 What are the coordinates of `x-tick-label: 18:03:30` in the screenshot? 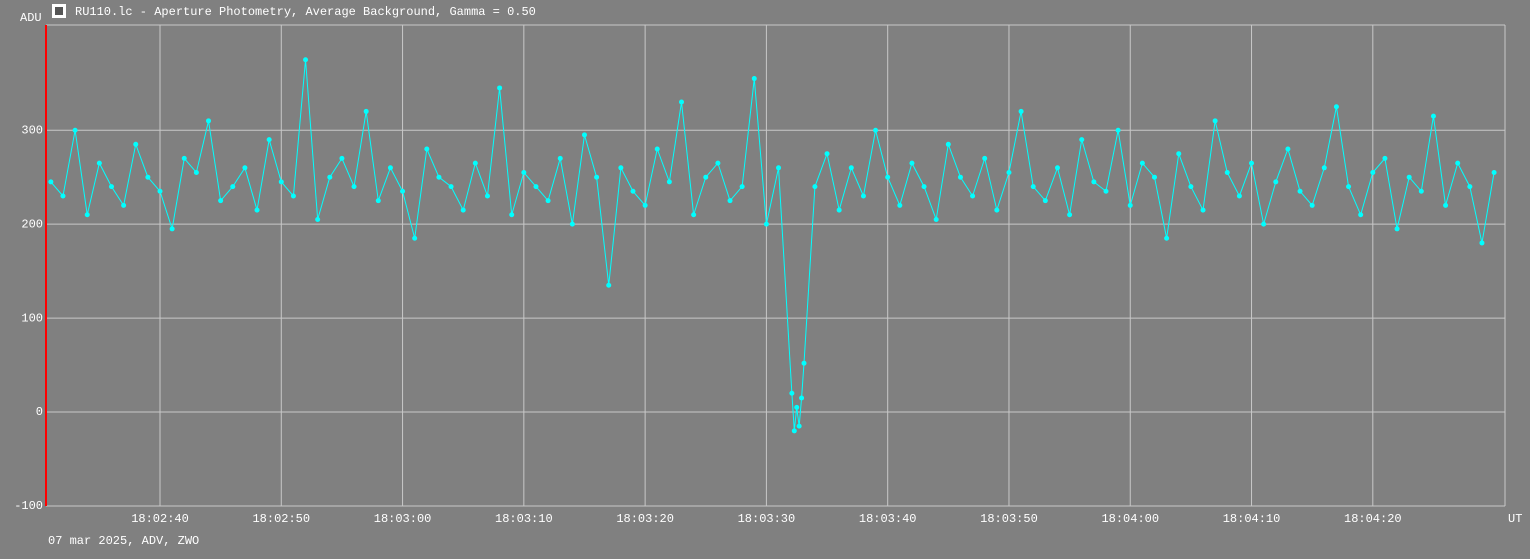 It's located at (767, 519).